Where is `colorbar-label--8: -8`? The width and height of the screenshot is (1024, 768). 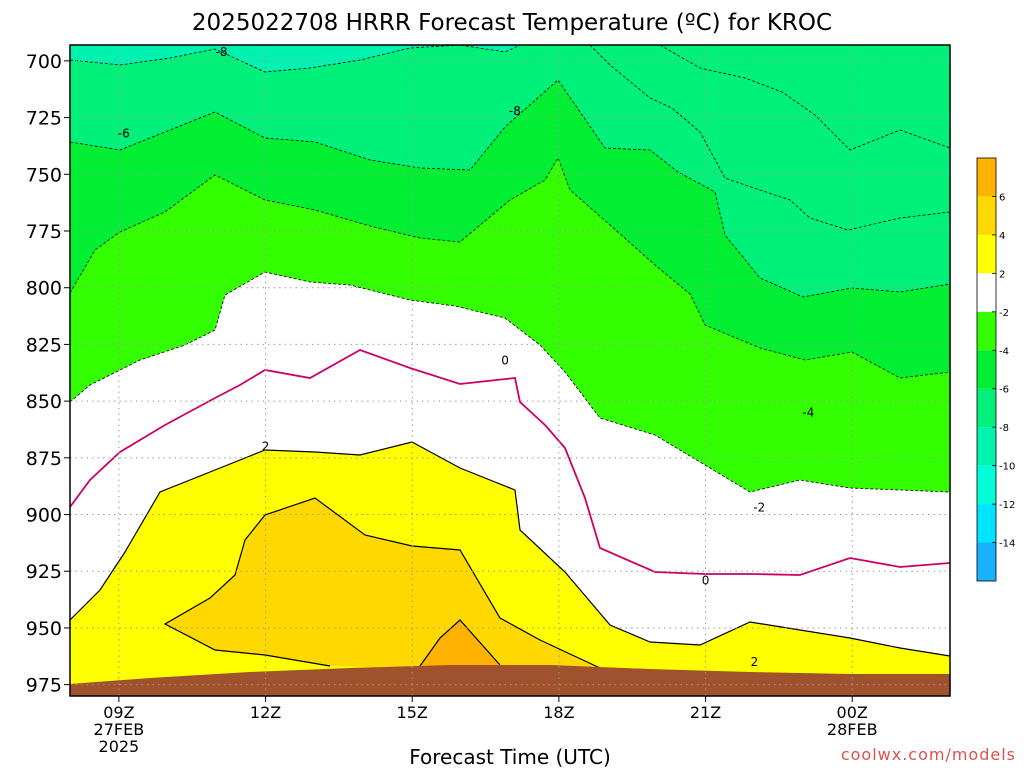 colorbar-label--8: -8 is located at coordinates (1004, 428).